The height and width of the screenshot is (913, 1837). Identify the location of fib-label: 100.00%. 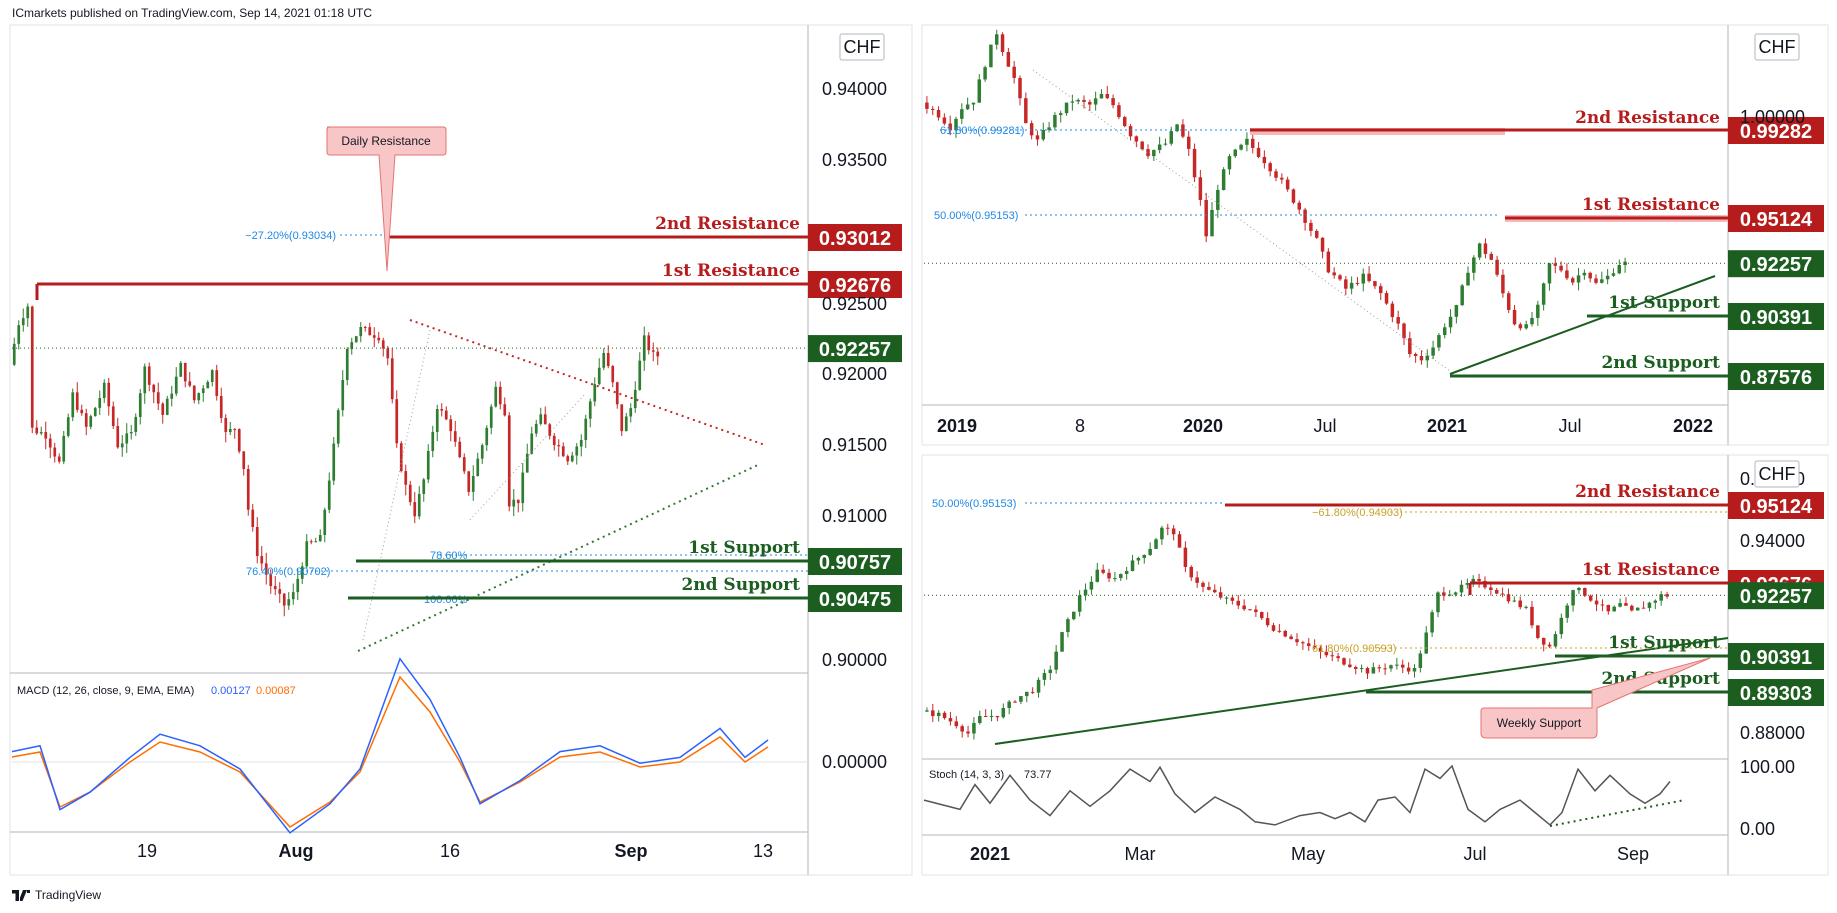
(446, 600).